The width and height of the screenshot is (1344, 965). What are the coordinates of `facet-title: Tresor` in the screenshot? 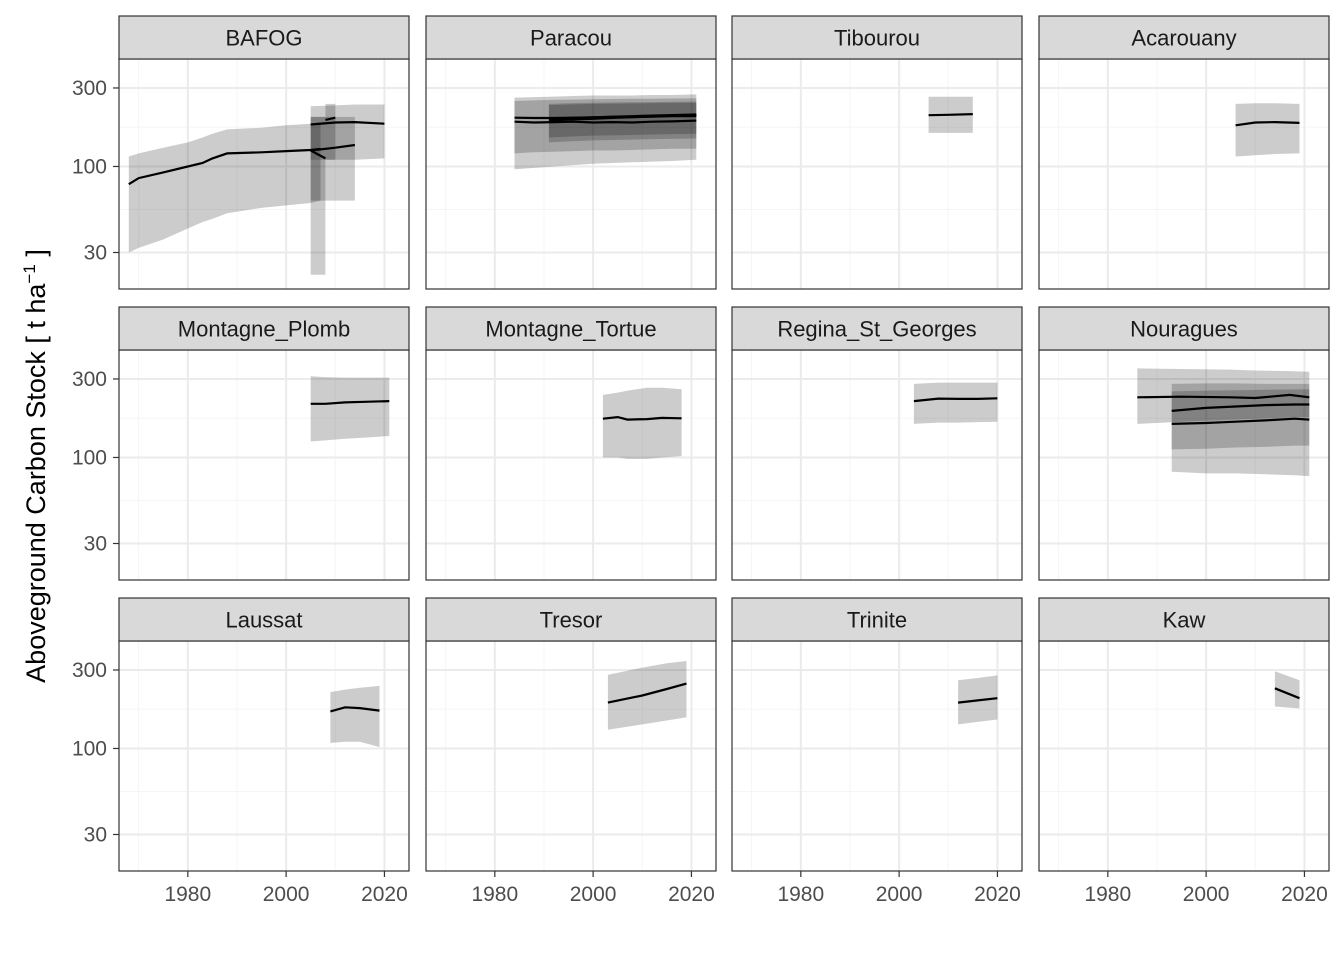 It's located at (571, 620).